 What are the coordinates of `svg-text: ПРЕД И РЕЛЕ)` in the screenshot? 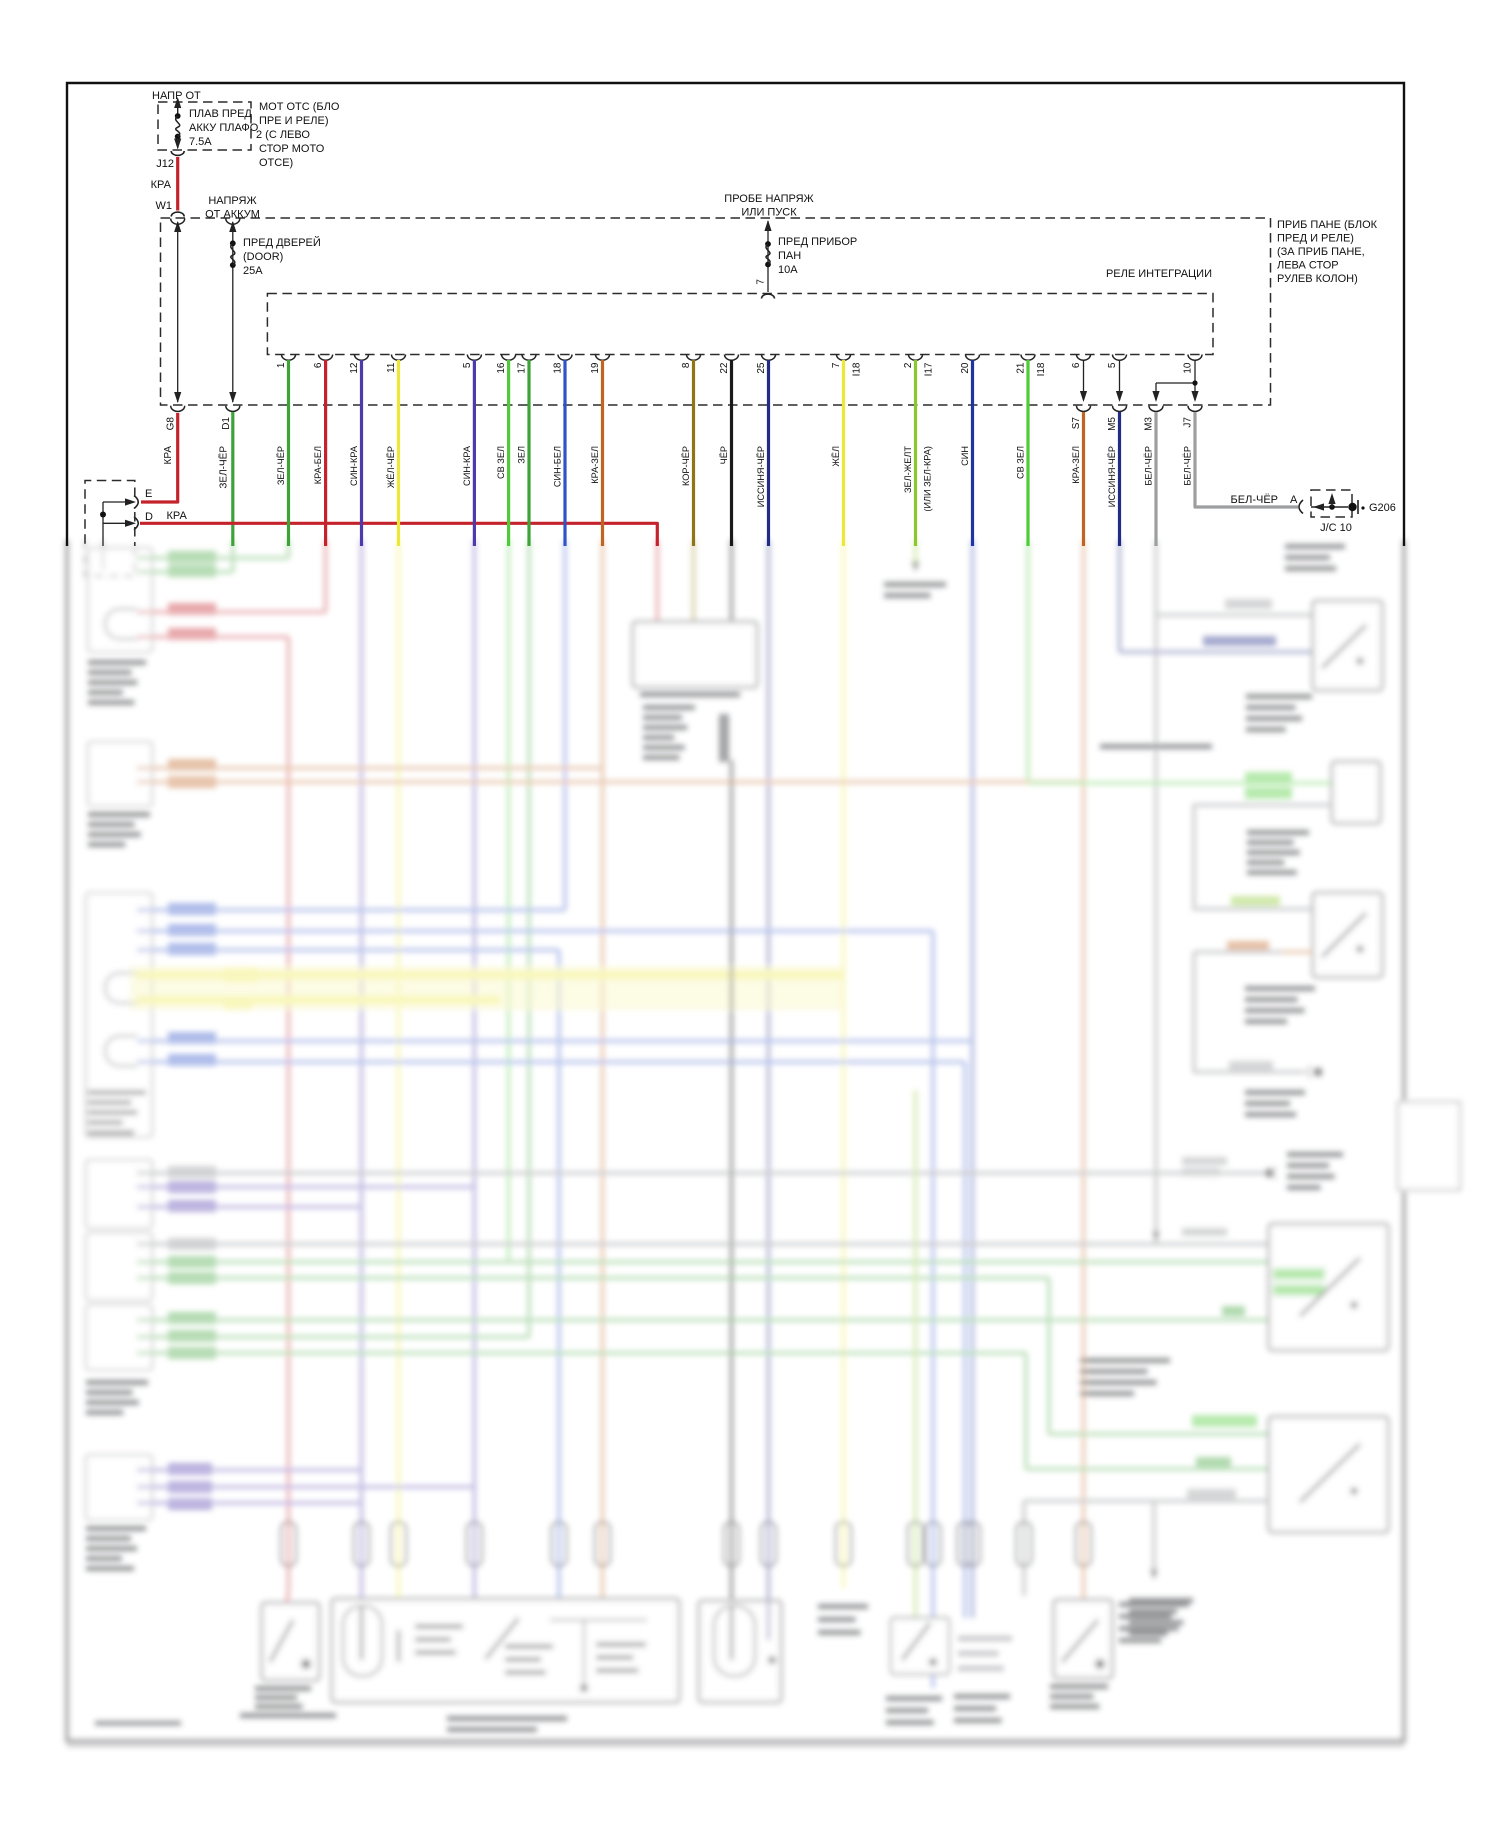 It's located at (1315, 239).